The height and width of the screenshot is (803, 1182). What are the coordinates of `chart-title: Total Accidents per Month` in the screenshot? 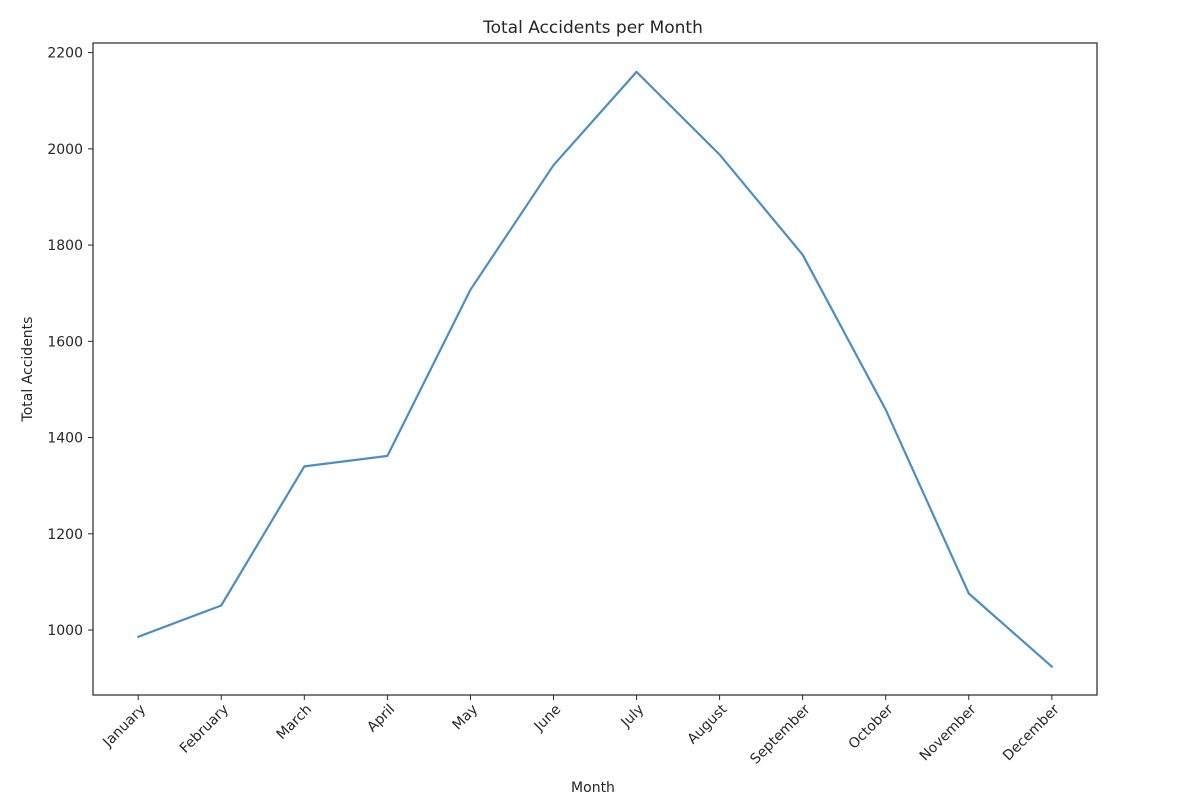 It's located at (592, 28).